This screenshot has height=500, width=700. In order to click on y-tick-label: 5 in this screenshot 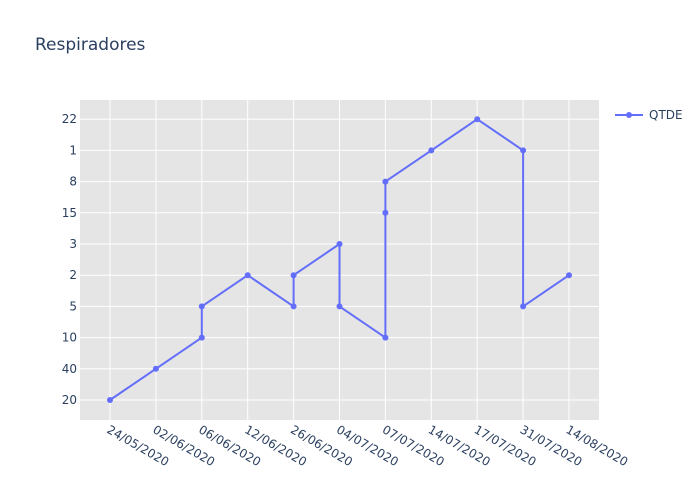, I will do `click(73, 306)`.